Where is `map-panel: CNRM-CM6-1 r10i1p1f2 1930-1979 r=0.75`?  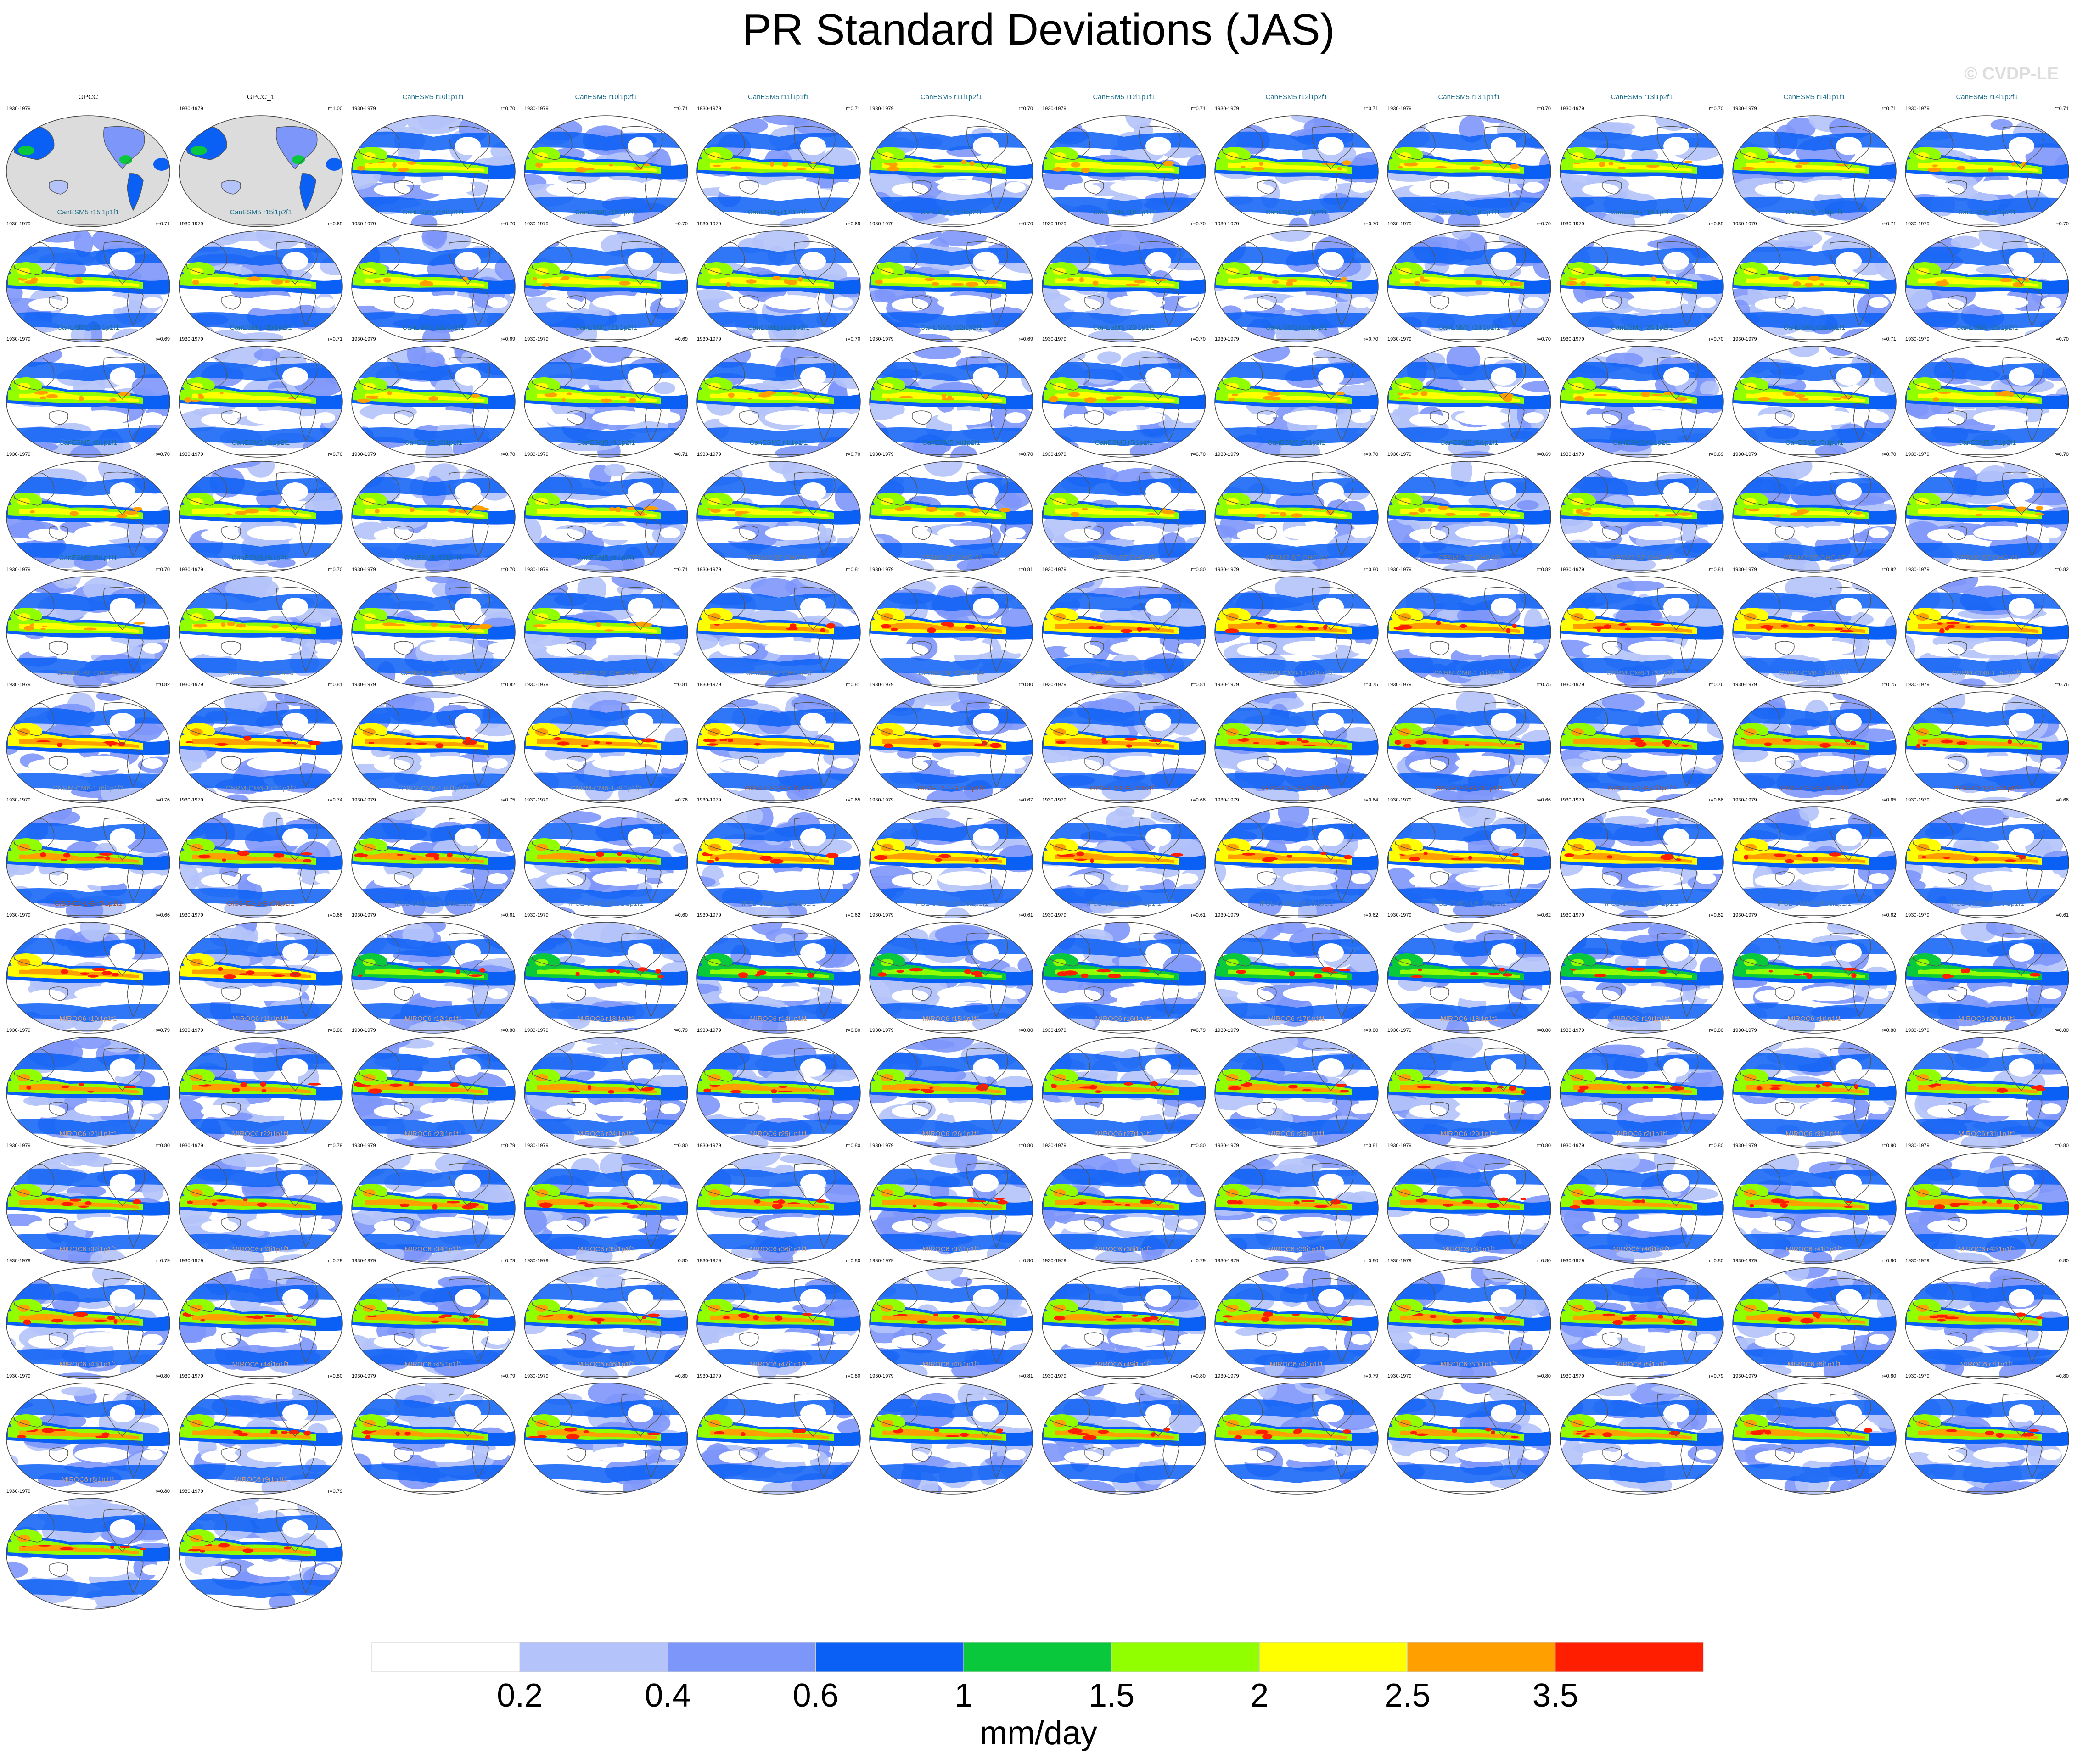
map-panel: CNRM-CM6-1 r10i1p1f2 1930-1979 r=0.75 is located at coordinates (1296, 736).